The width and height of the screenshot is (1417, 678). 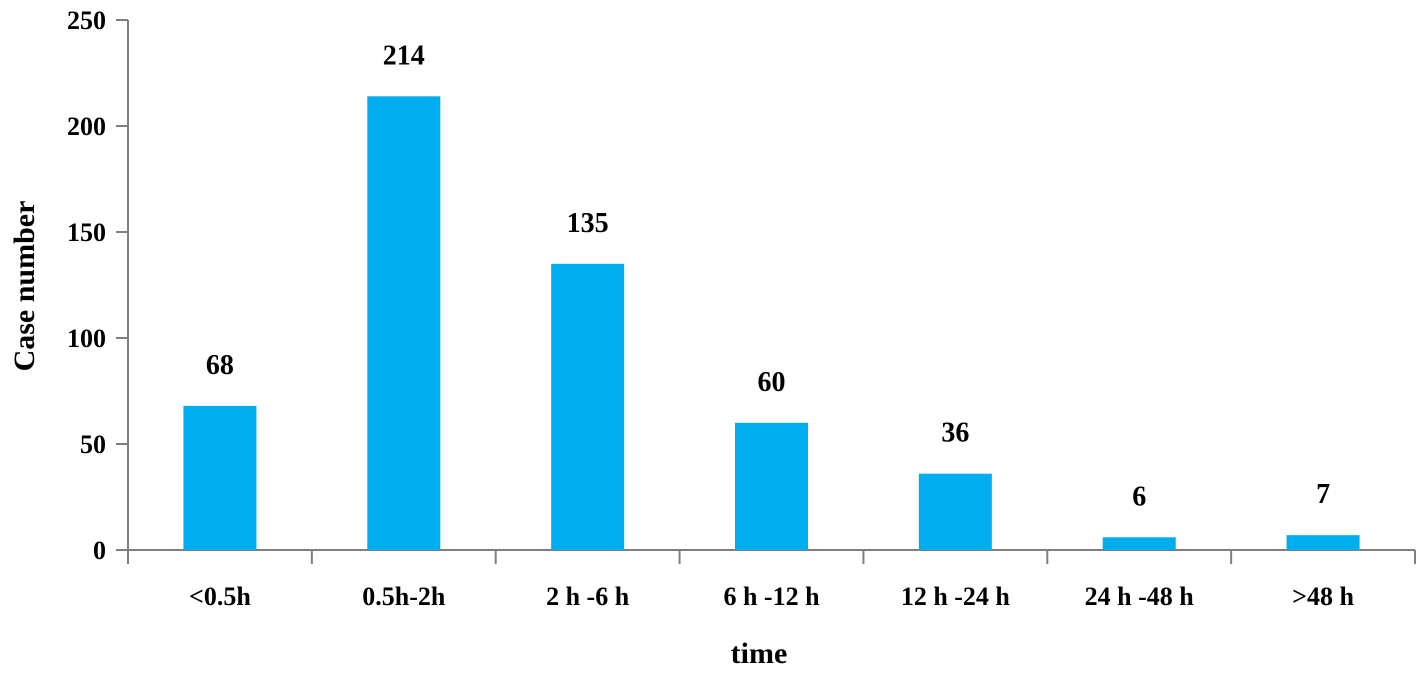 What do you see at coordinates (86, 232) in the screenshot?
I see `y-tick-label: 150` at bounding box center [86, 232].